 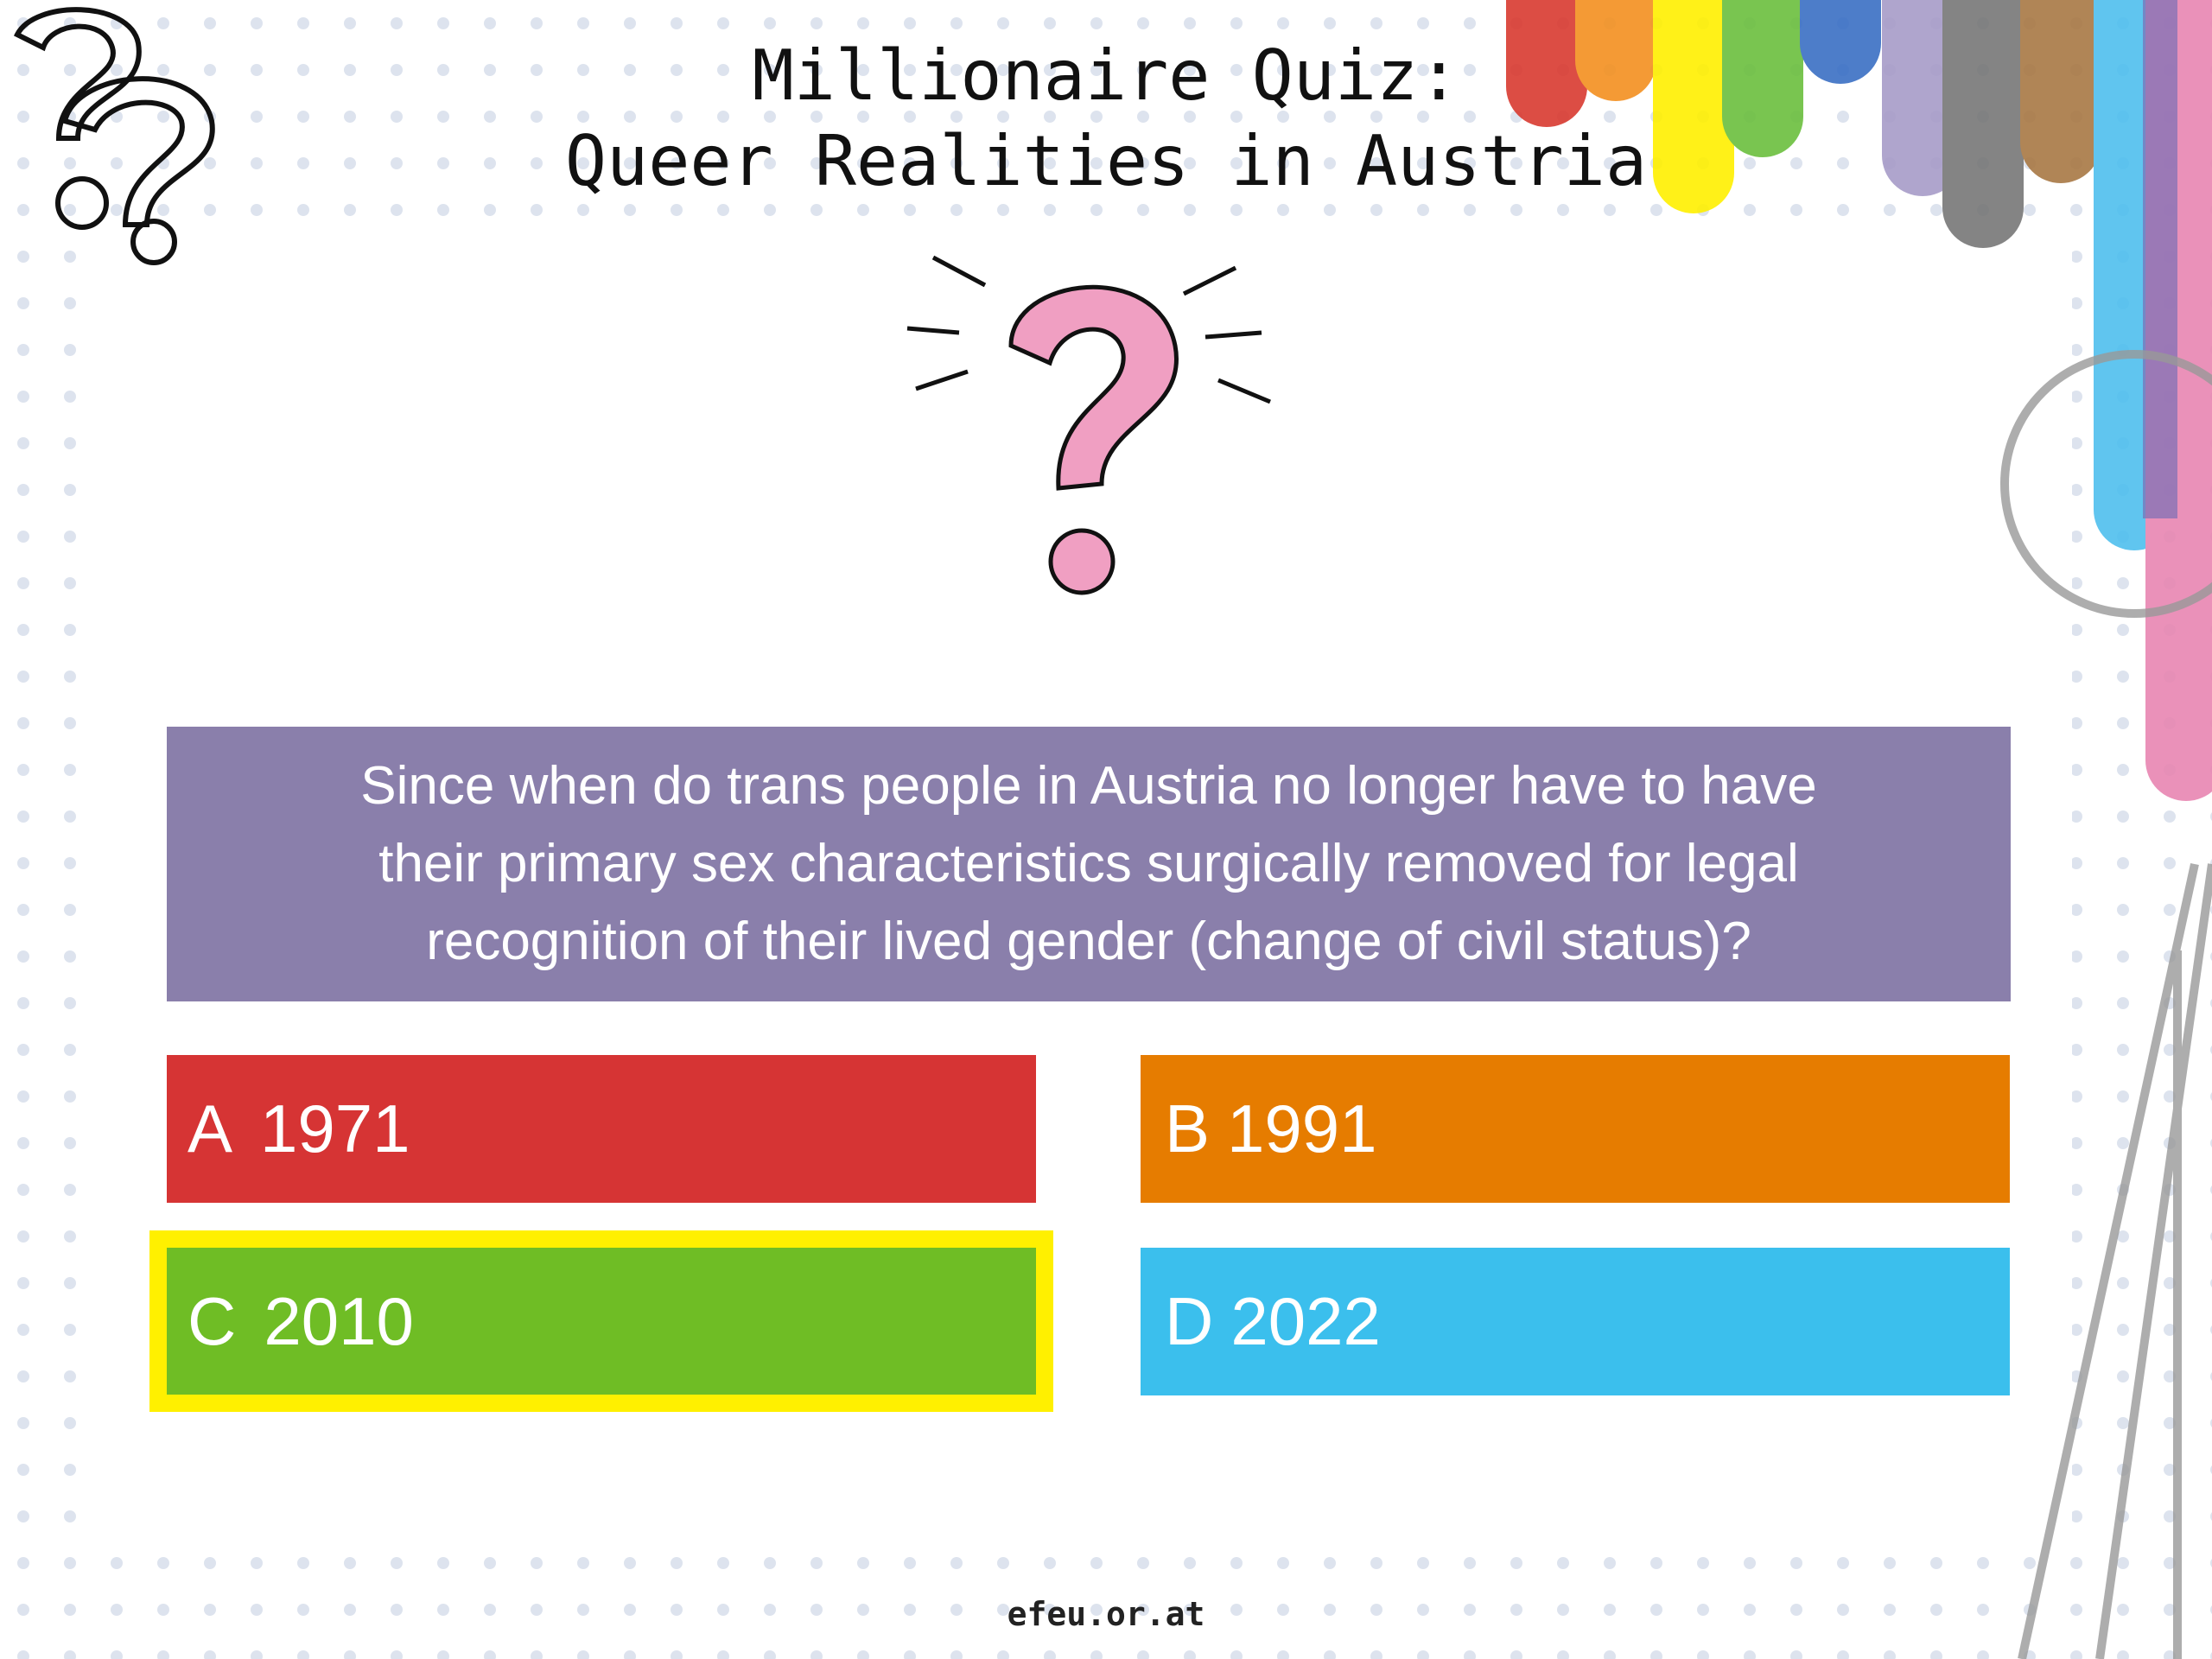 What do you see at coordinates (210, 1128) in the screenshot?
I see `answer-letter: A` at bounding box center [210, 1128].